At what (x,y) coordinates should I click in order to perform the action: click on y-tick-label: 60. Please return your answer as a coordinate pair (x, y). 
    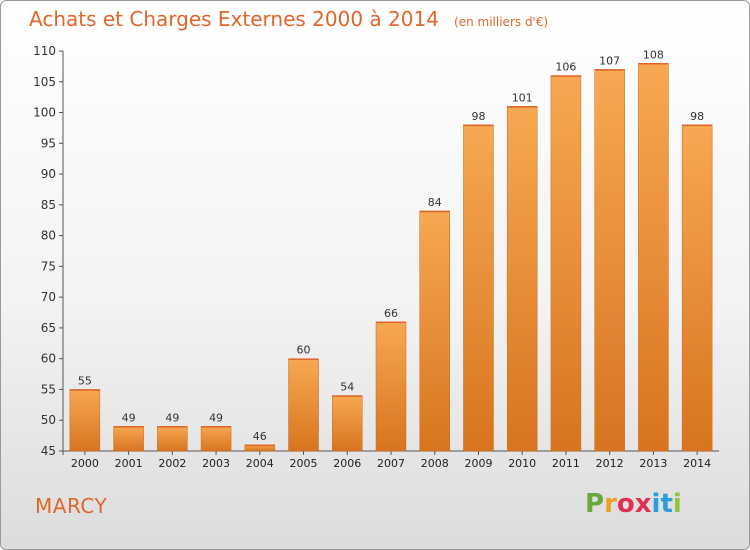
    Looking at the image, I should click on (48, 359).